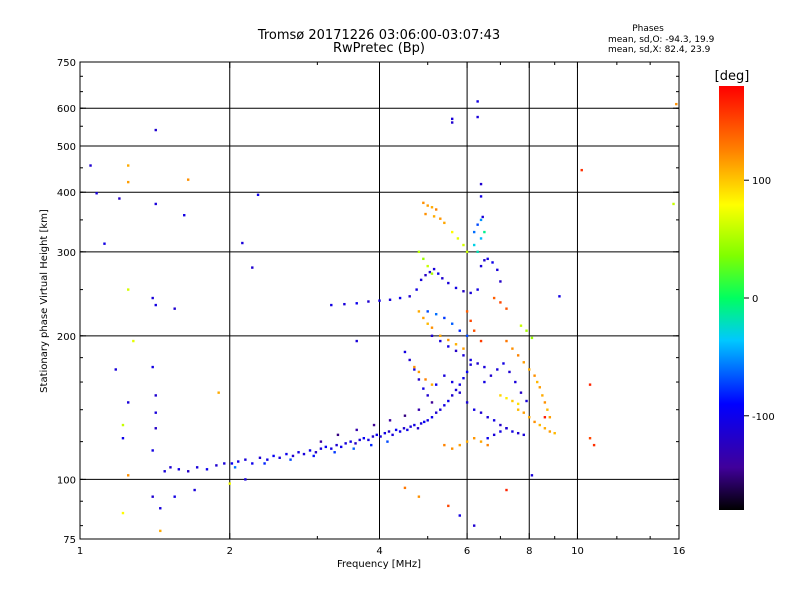  I want to click on phases-heading: Phases, so click(648, 29).